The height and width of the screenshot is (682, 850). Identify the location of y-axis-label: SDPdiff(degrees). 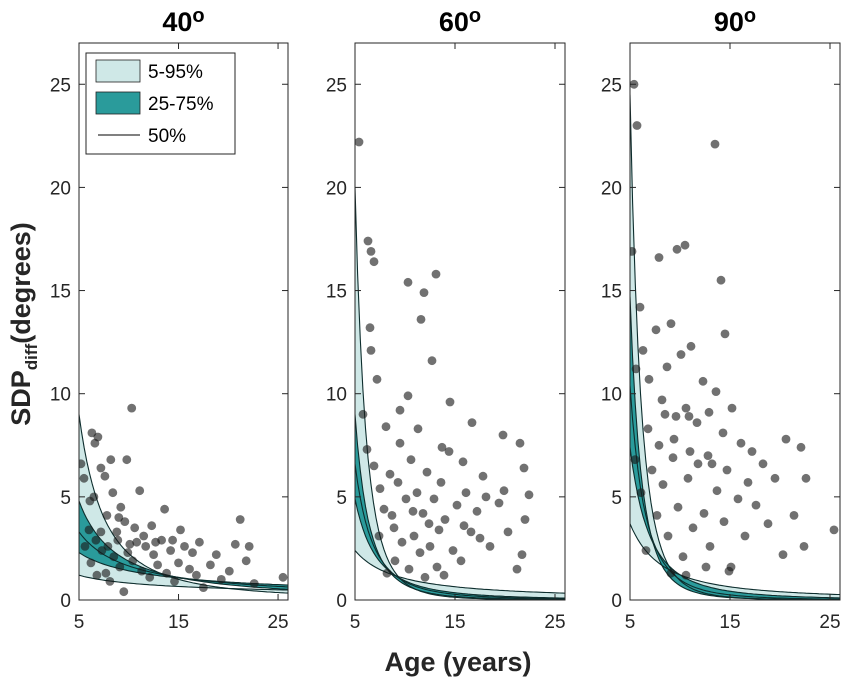
(23, 324).